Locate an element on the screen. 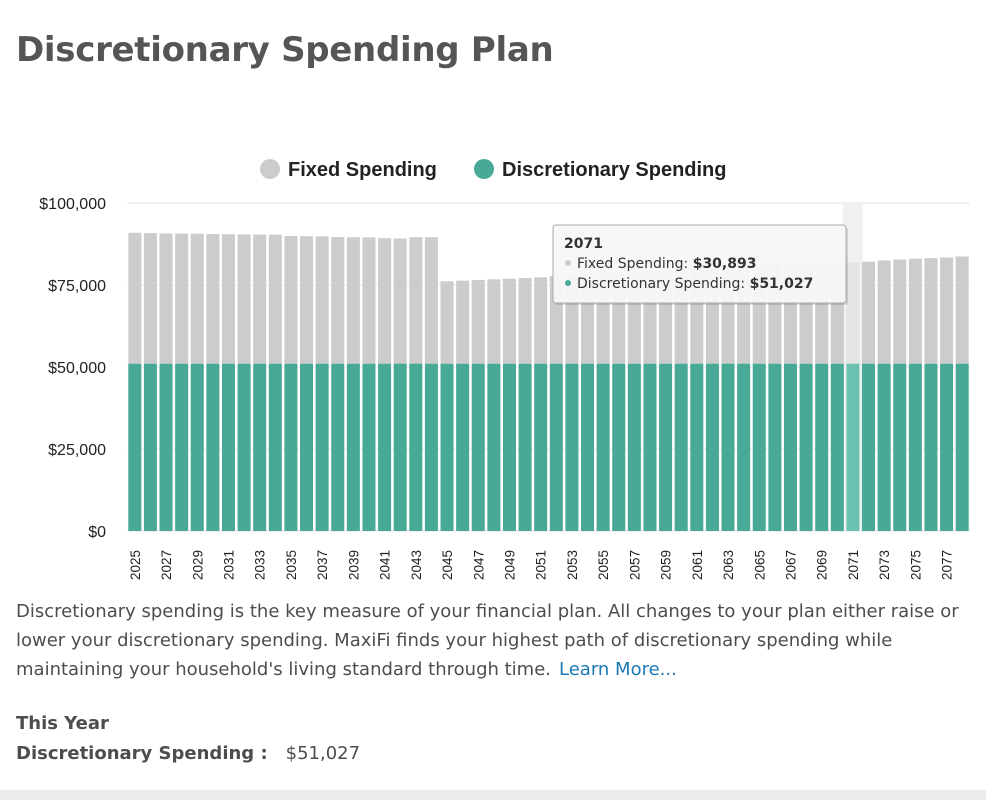 The width and height of the screenshot is (986, 800). bar-2076 is located at coordinates (931, 394).